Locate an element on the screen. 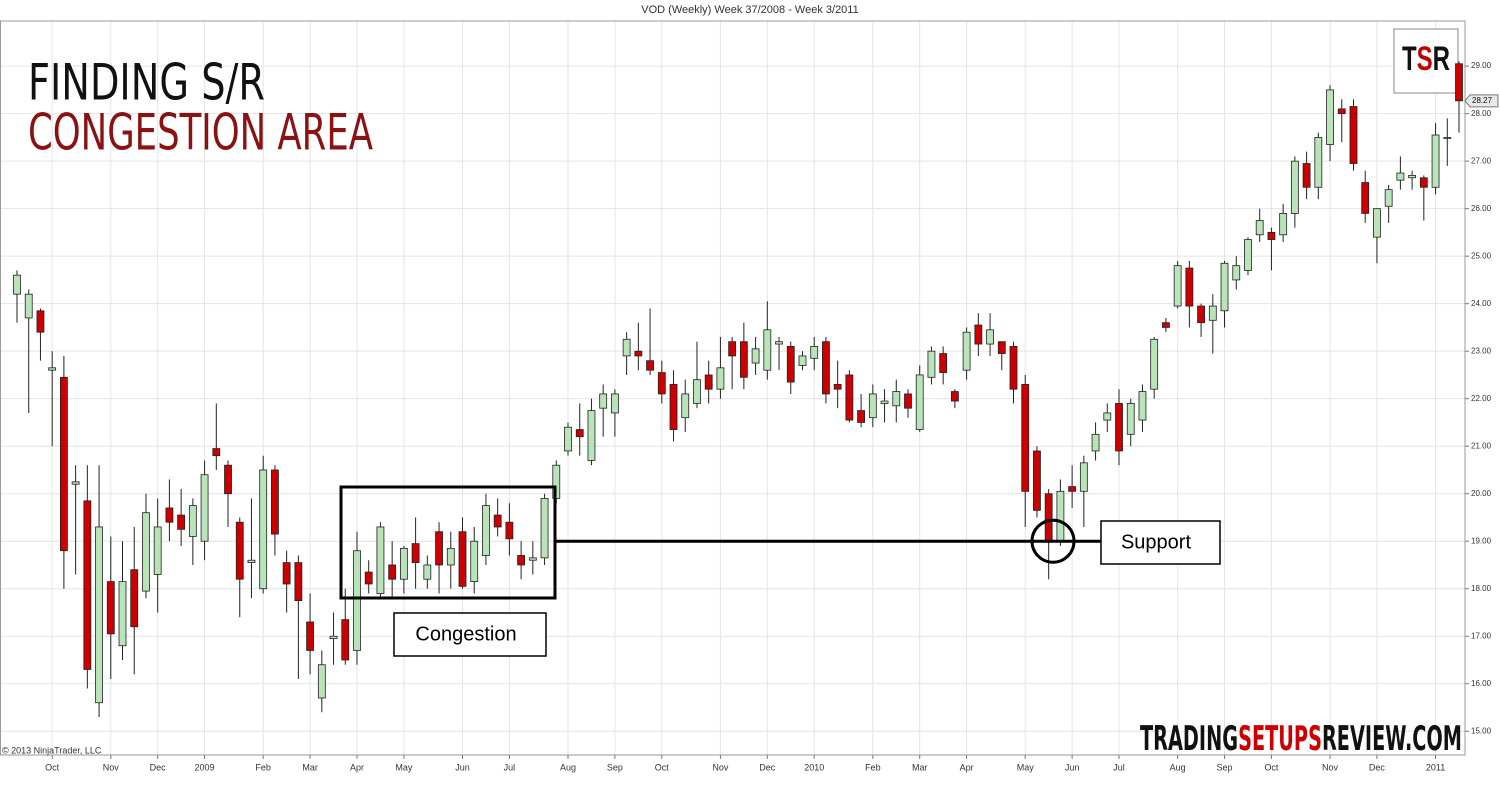 This screenshot has width=1500, height=798. y-tick-label: 18.00 is located at coordinates (1481, 588).